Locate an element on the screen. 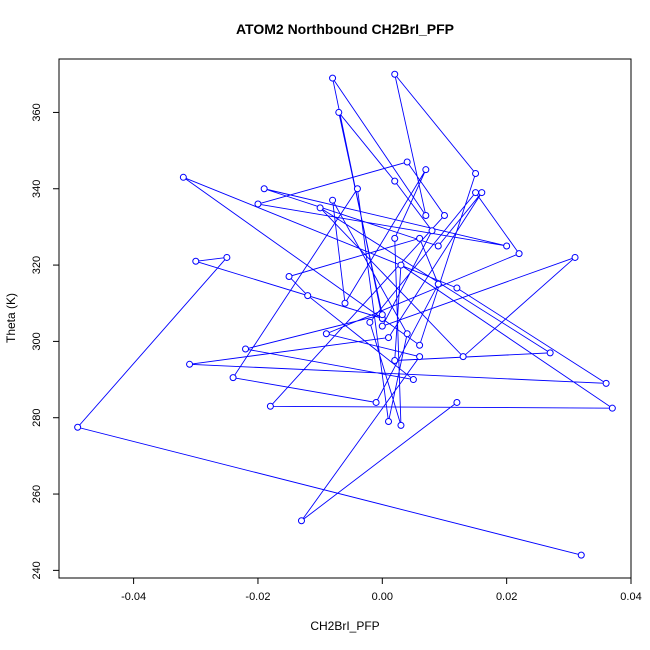  y-tick-label: 340 is located at coordinates (37, 189).